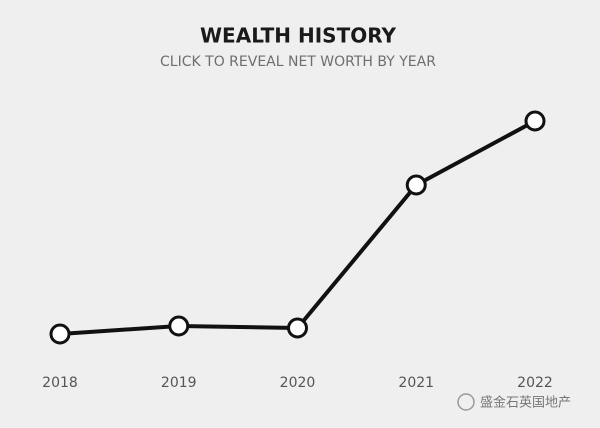  What do you see at coordinates (416, 383) in the screenshot?
I see `x-tick-label: 2021` at bounding box center [416, 383].